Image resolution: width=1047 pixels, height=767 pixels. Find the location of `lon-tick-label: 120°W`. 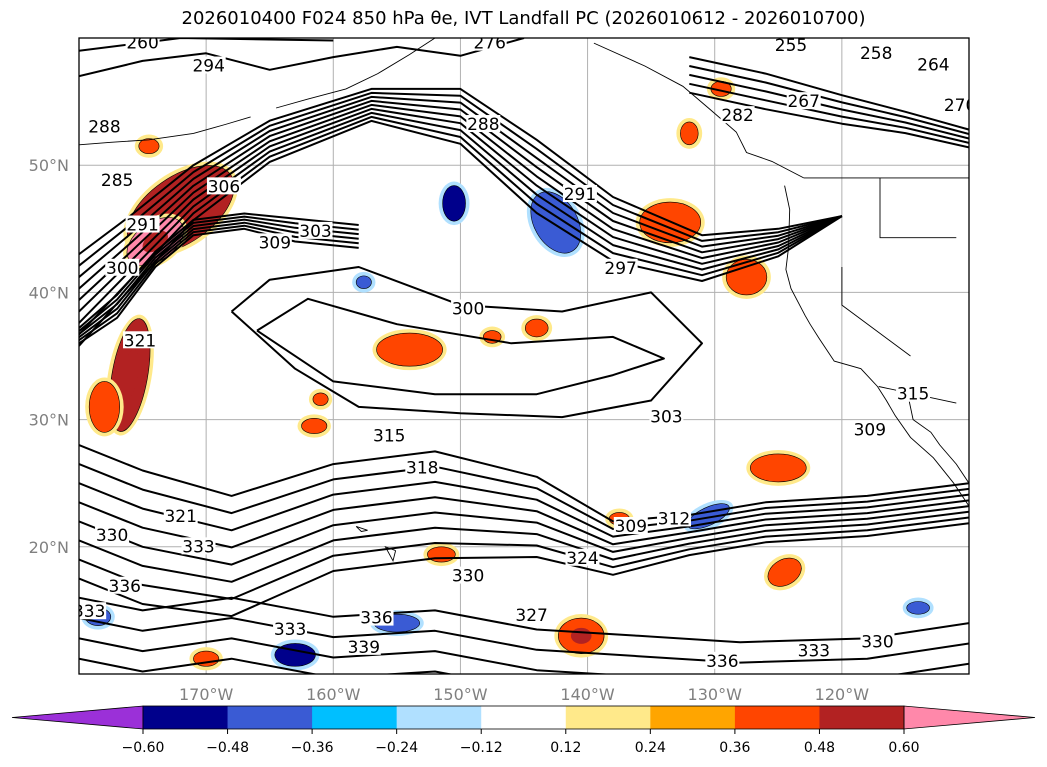

lon-tick-label: 120°W is located at coordinates (842, 694).